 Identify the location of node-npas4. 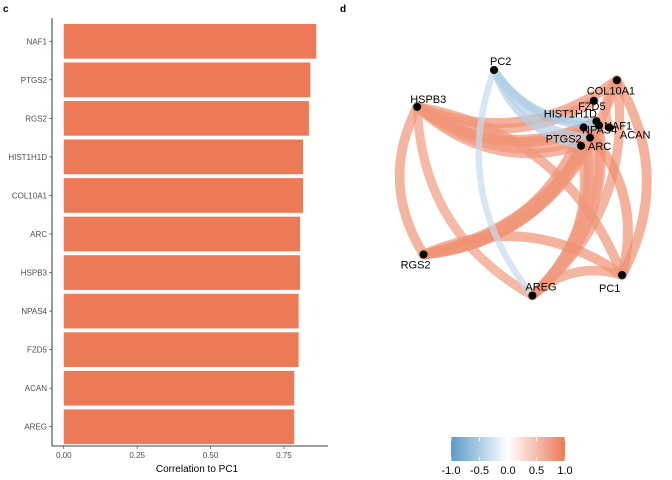
(590, 137).